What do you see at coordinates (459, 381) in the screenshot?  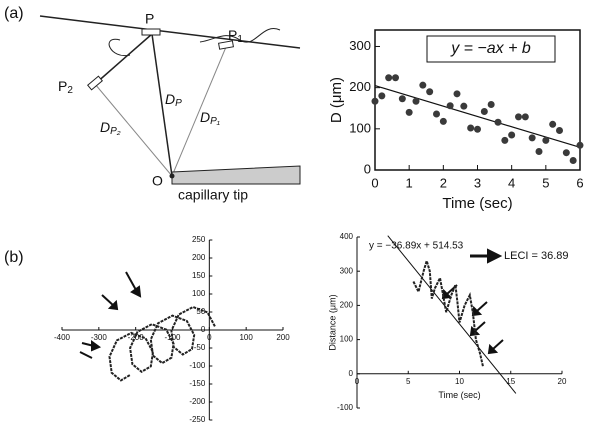 I see `x-tick-label: 10` at bounding box center [459, 381].